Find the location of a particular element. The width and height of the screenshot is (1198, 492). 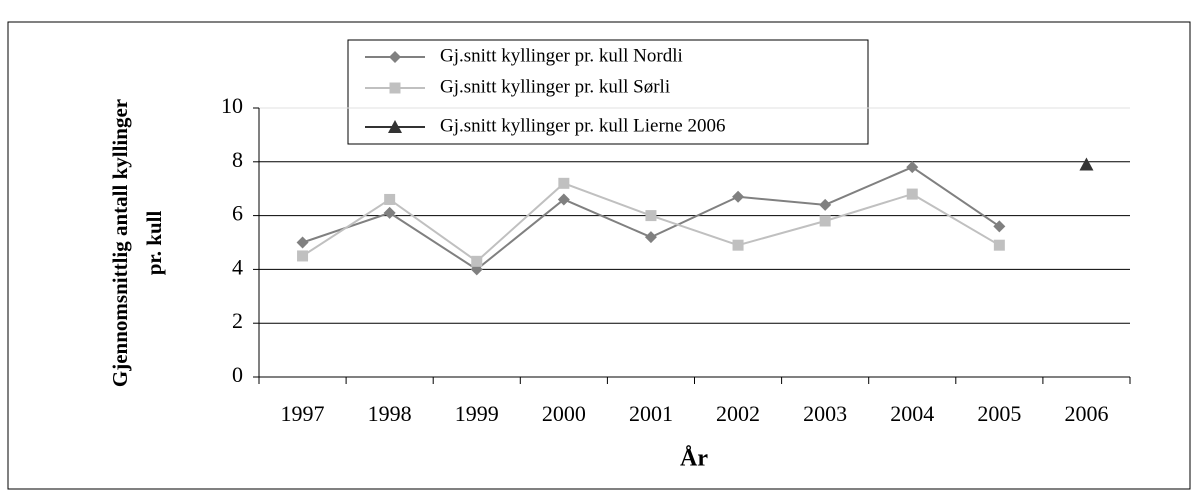

y-tick-label: 0 is located at coordinates (237, 374).